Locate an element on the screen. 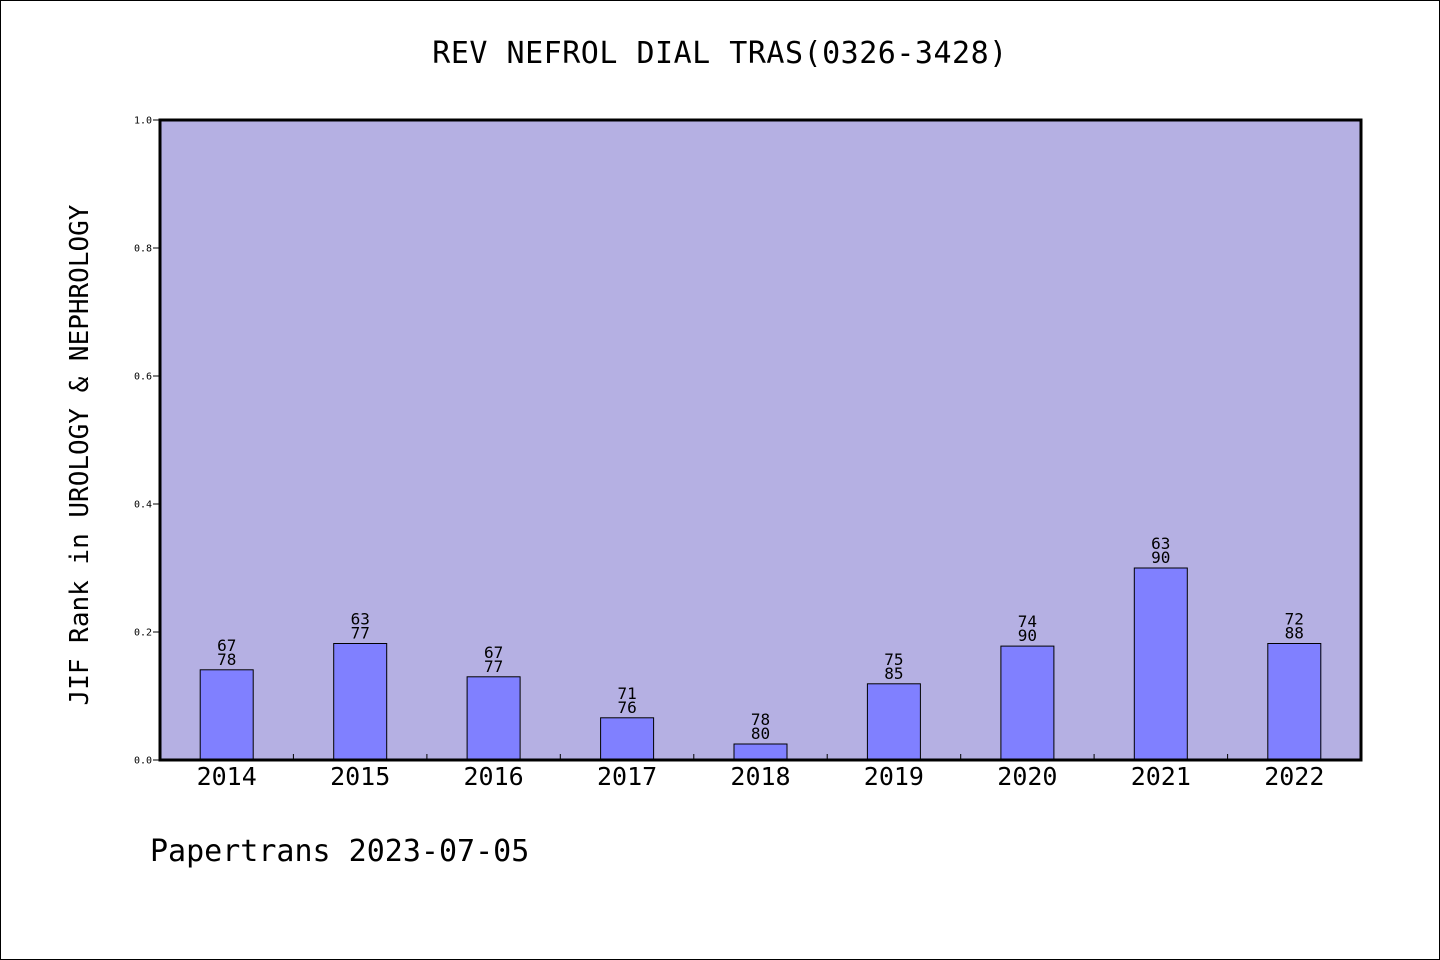 The width and height of the screenshot is (1440, 960). x-tick-label-2019: 2019 is located at coordinates (894, 776).